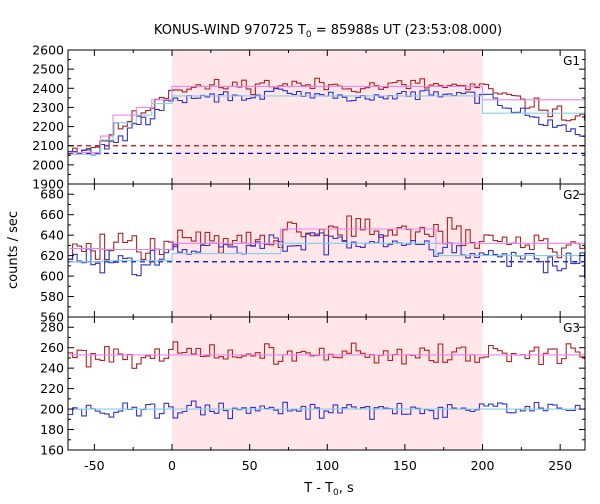  What do you see at coordinates (52, 368) in the screenshot?
I see `y-tick-label: 240` at bounding box center [52, 368].